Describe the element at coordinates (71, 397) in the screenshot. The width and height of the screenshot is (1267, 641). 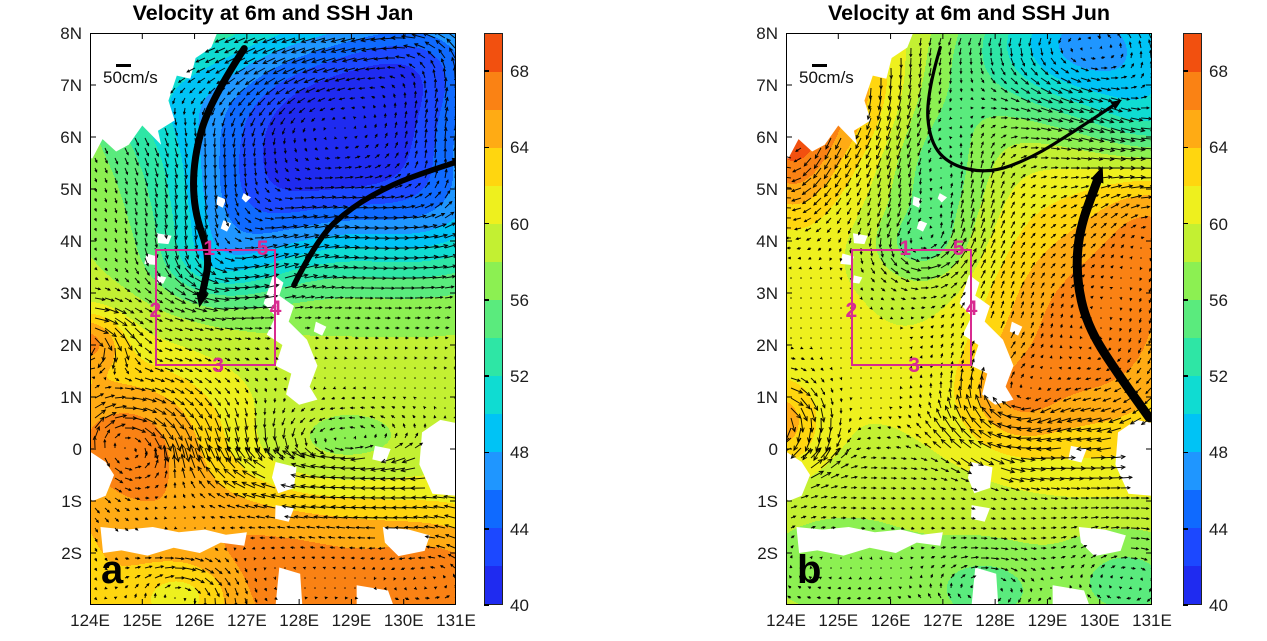
I see `y-tick-label: 1N` at that location.